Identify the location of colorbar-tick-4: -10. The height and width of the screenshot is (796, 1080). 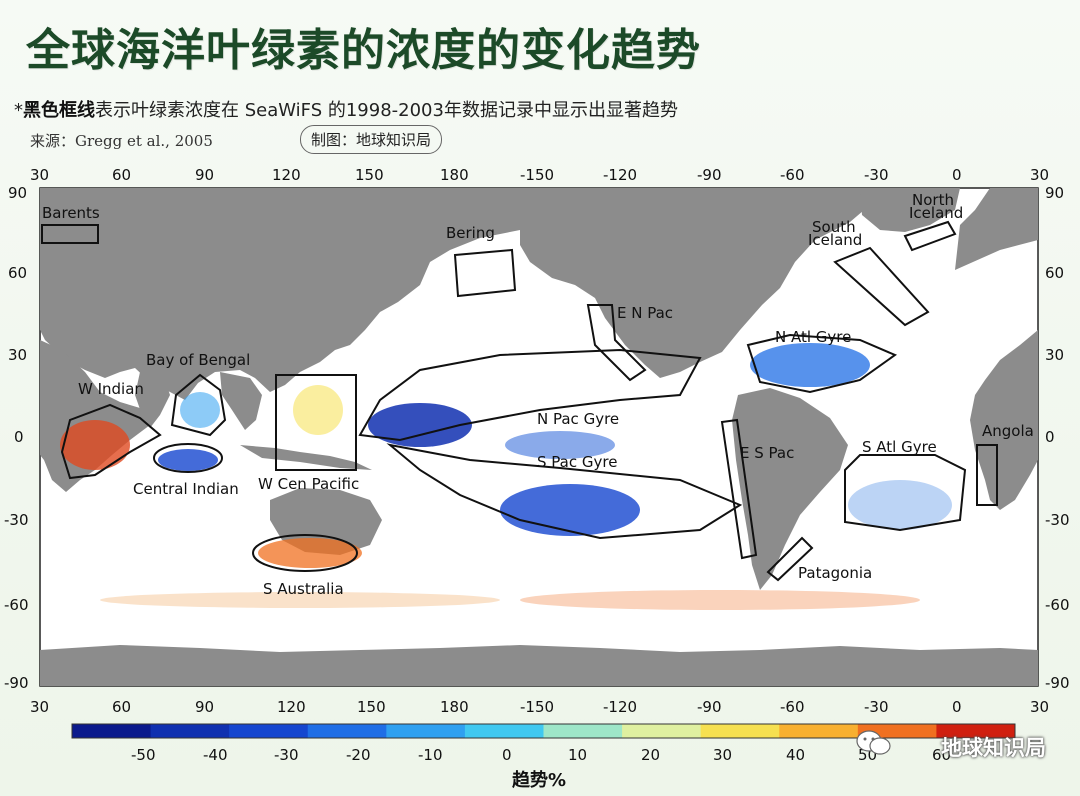
(430, 755).